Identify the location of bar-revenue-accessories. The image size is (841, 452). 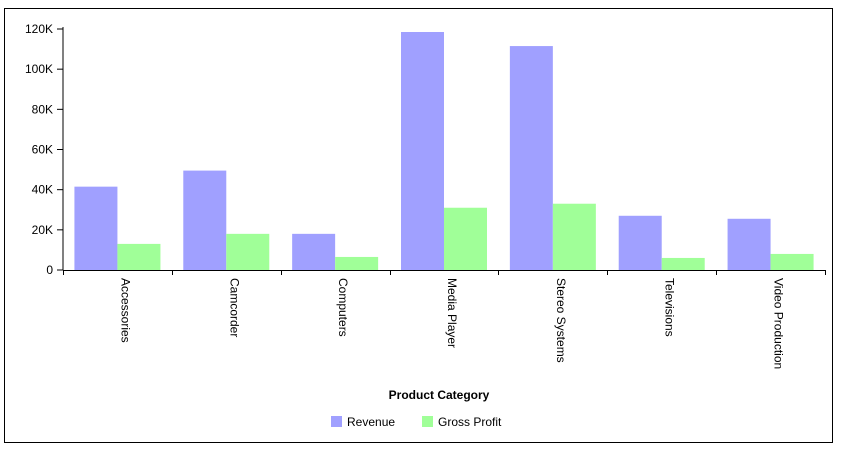
(96, 228).